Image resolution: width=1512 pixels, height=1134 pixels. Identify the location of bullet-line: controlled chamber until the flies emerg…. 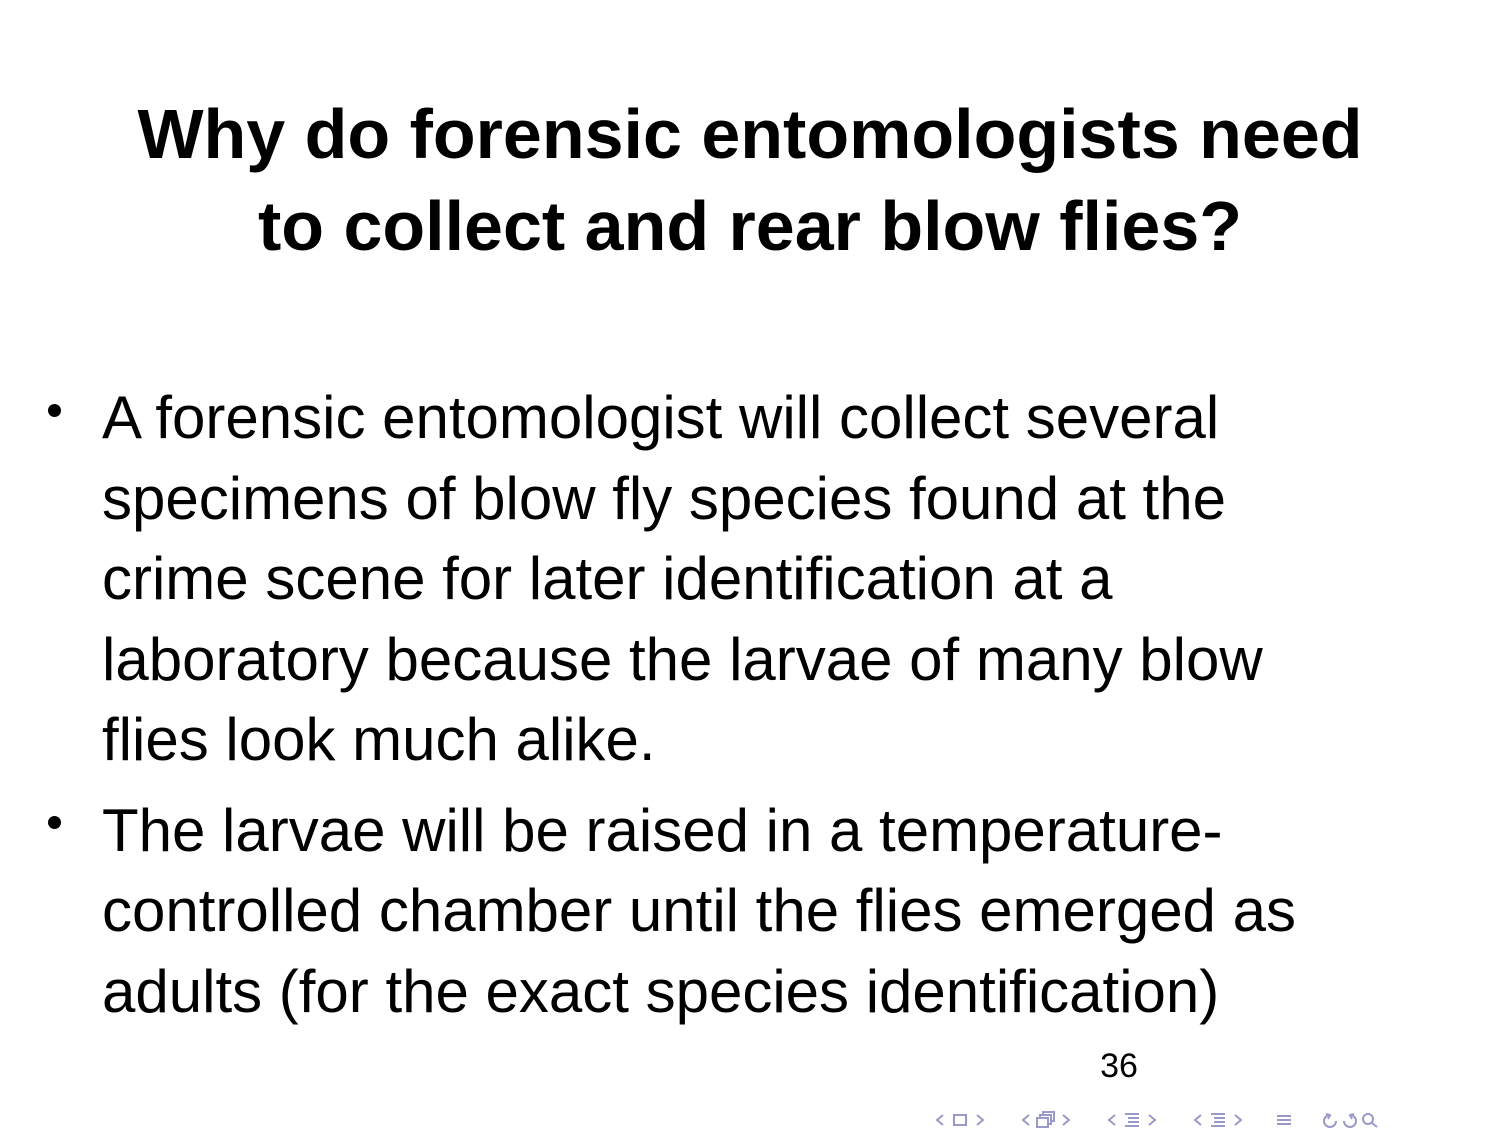
(699, 910).